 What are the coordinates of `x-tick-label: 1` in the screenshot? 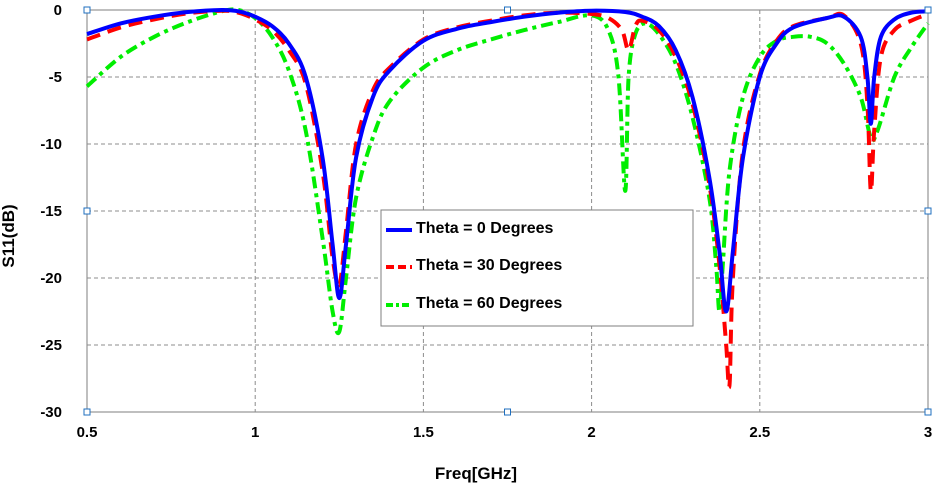 It's located at (255, 432).